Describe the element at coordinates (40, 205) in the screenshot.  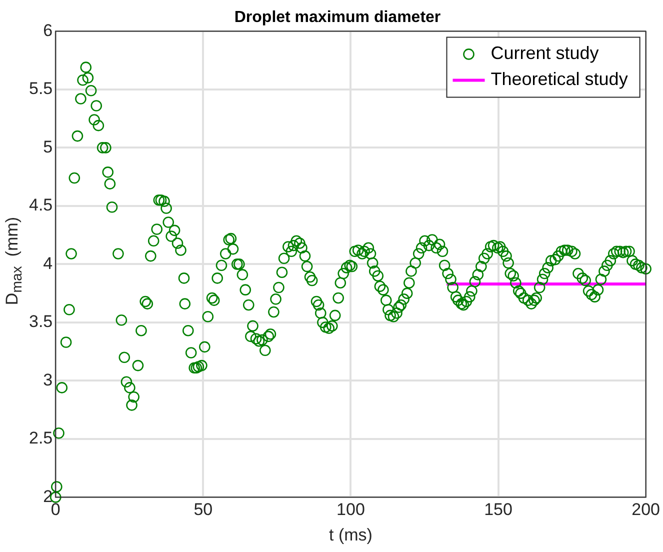
I see `y-tick-label: 4.5` at that location.